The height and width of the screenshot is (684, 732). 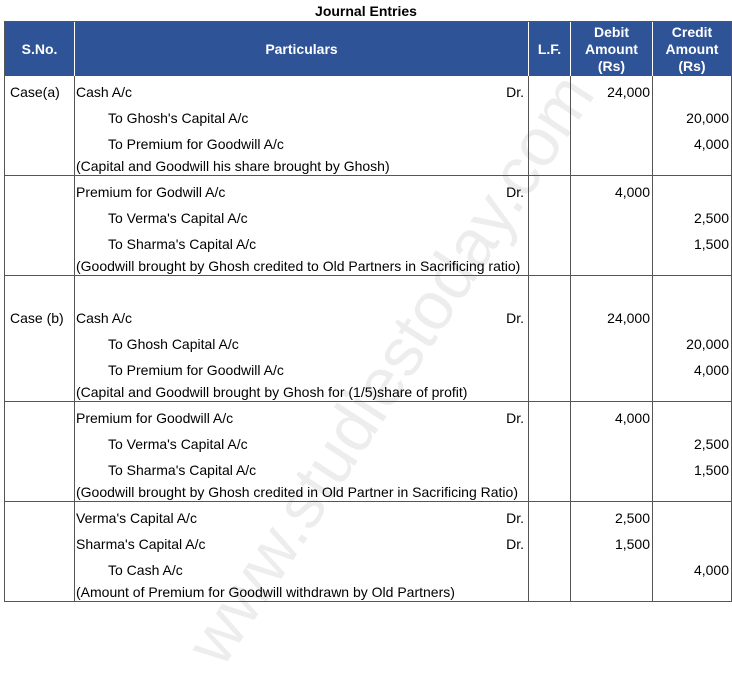 What do you see at coordinates (302, 49) in the screenshot?
I see `header-cell: Particulars` at bounding box center [302, 49].